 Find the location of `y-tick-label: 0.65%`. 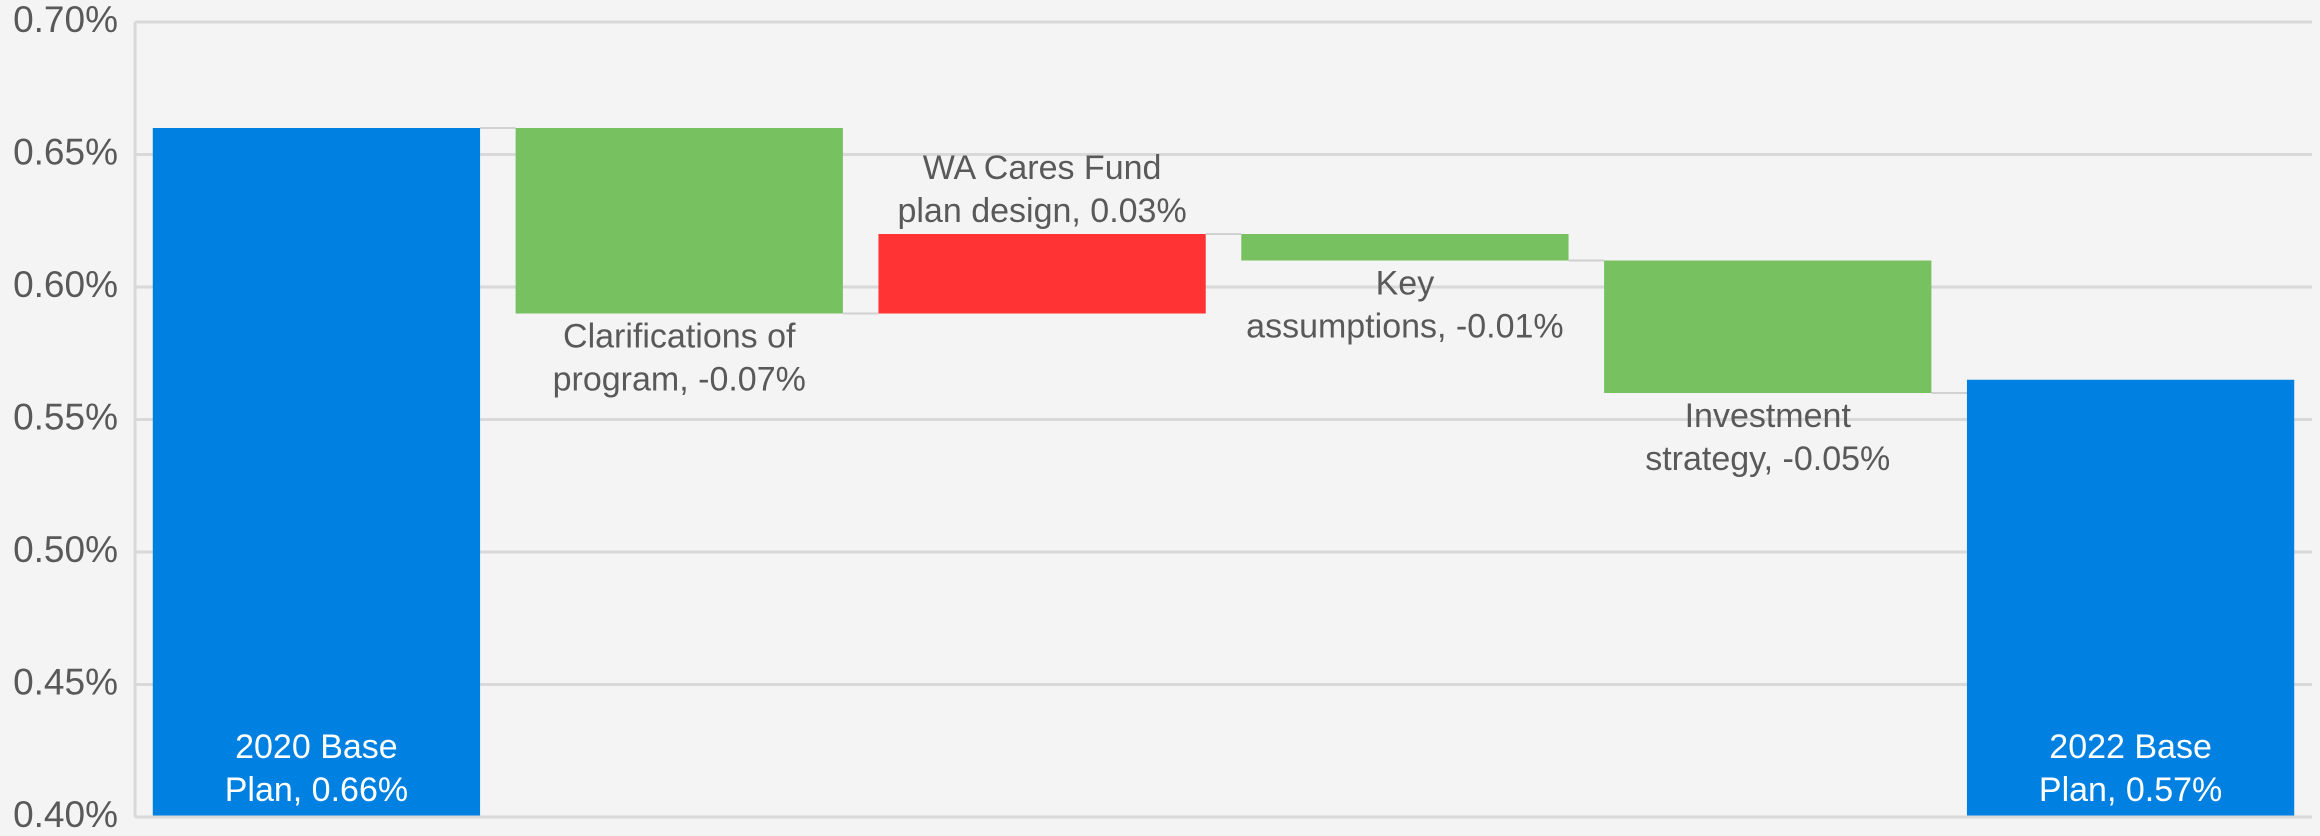

y-tick-label: 0.65% is located at coordinates (65, 151).